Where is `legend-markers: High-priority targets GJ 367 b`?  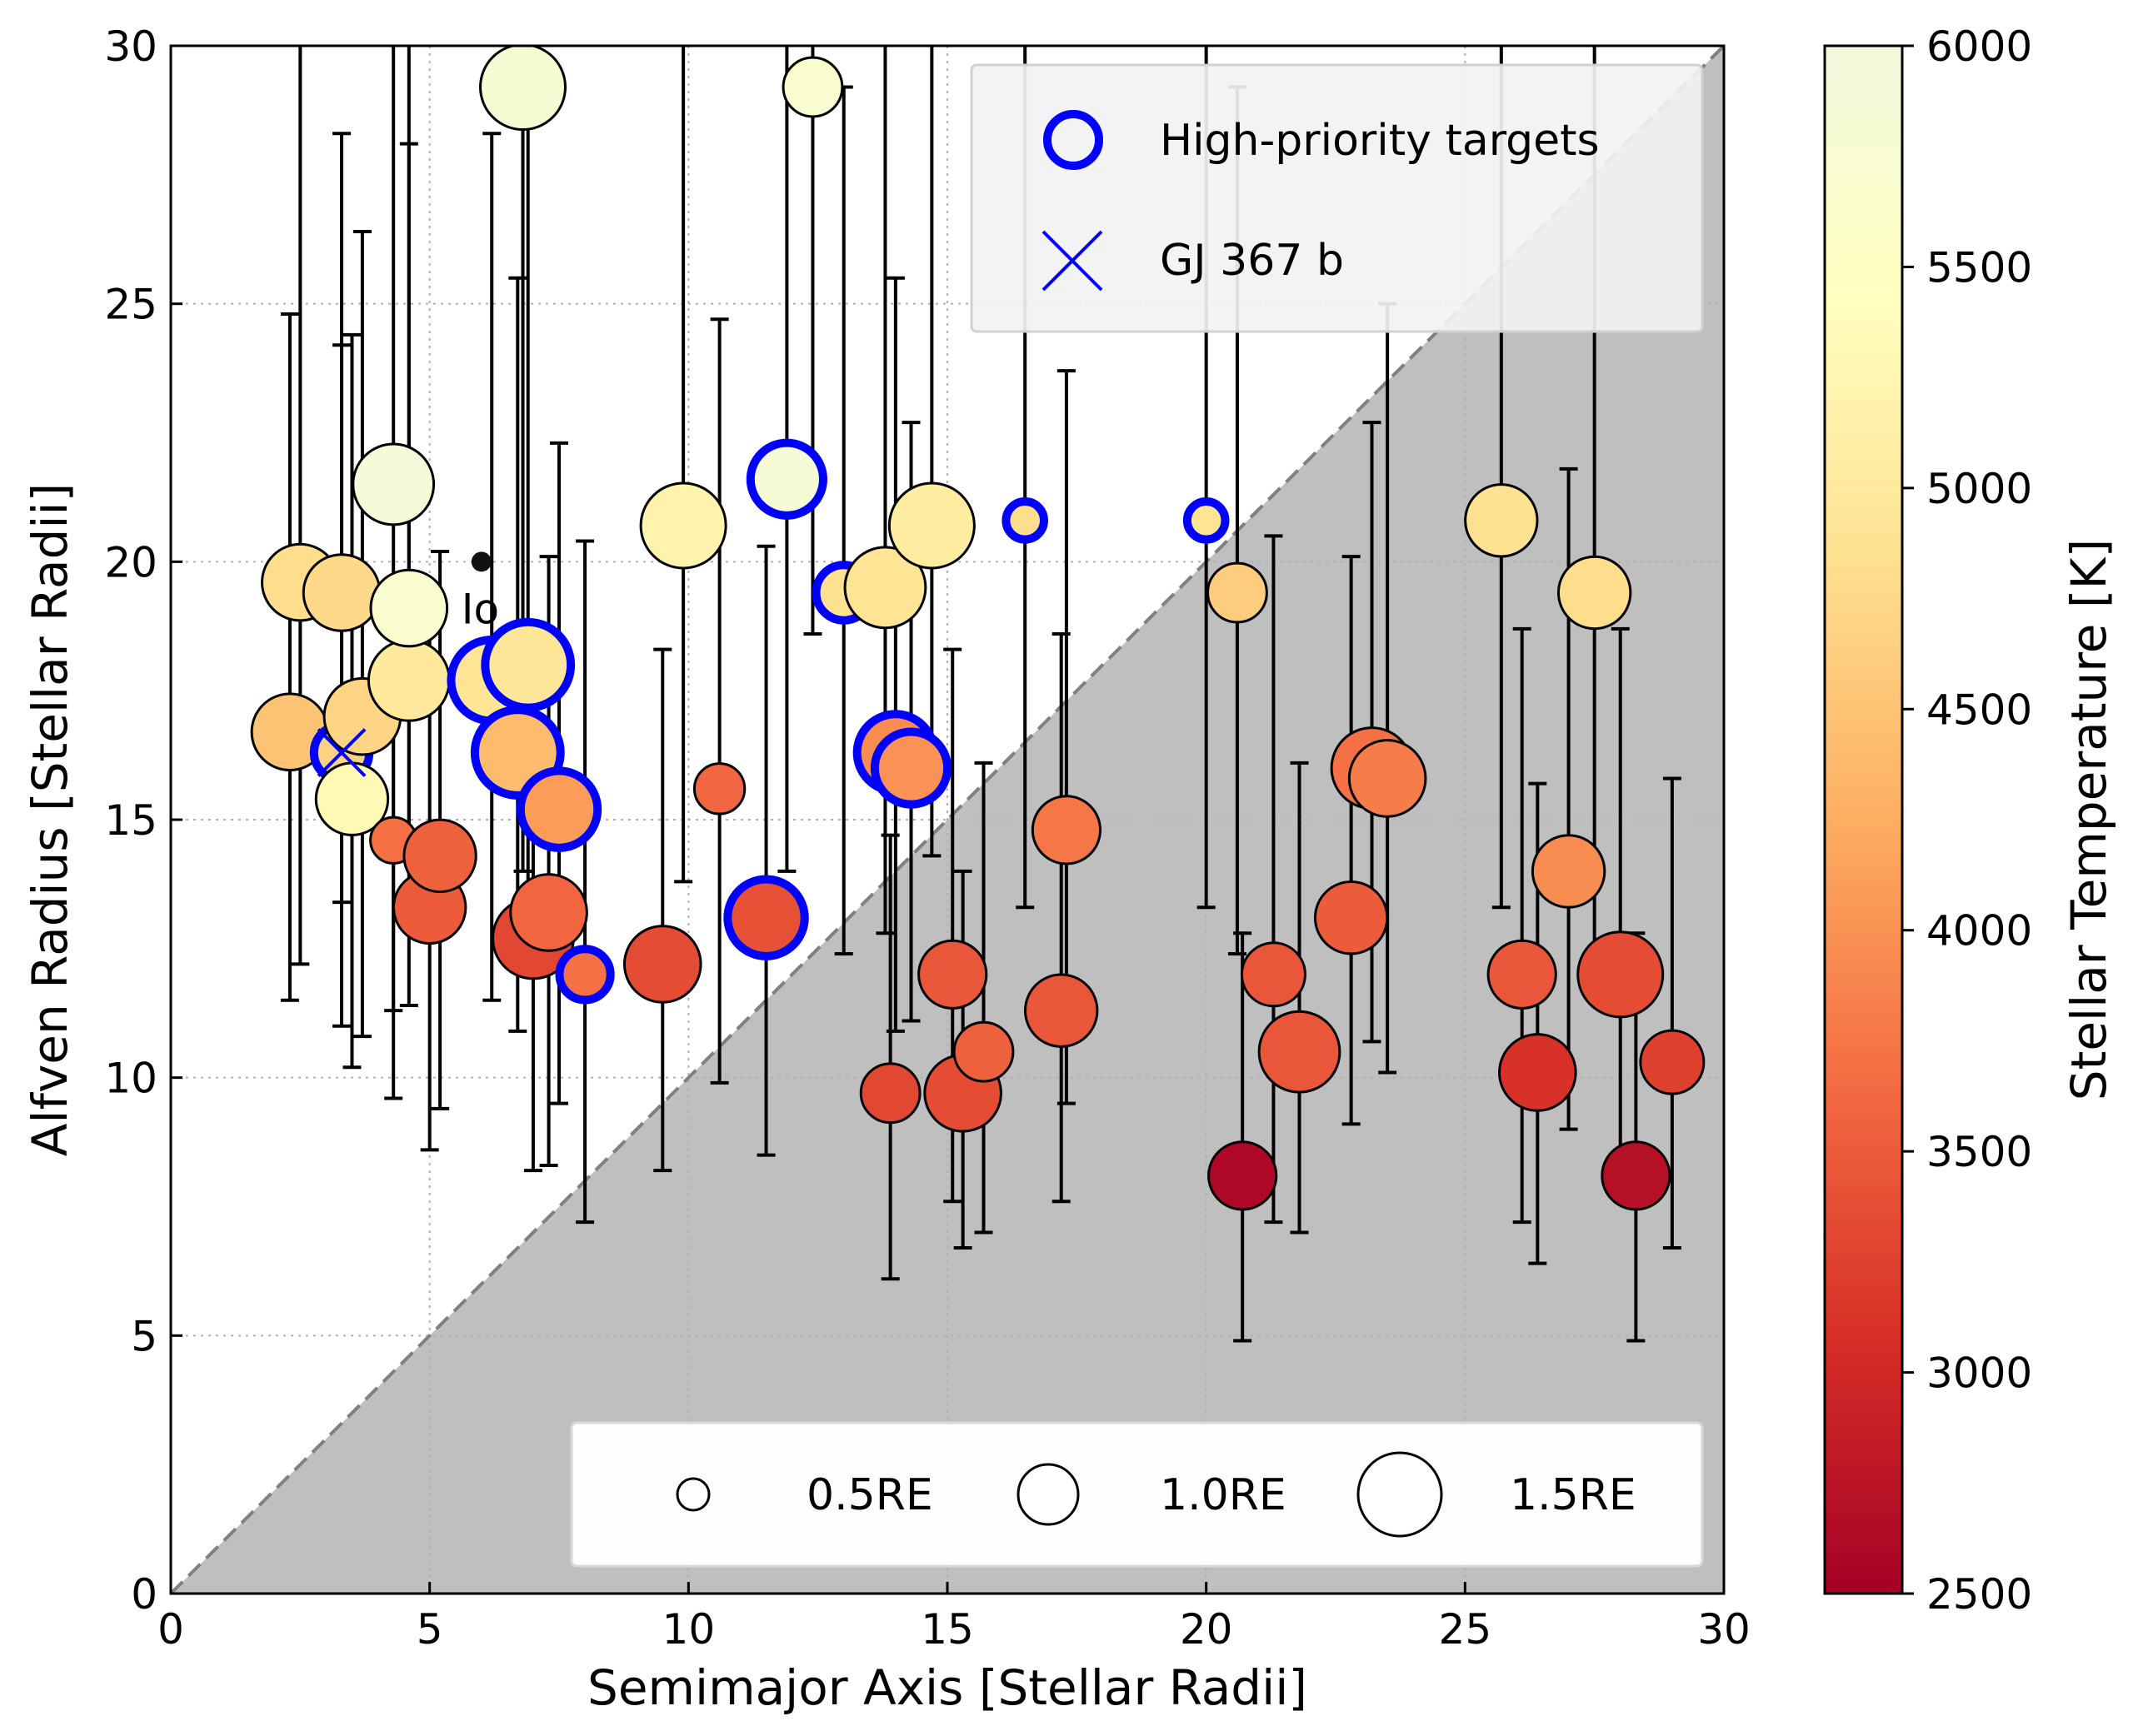
legend-markers: High-priority targets GJ 367 b is located at coordinates (1337, 198).